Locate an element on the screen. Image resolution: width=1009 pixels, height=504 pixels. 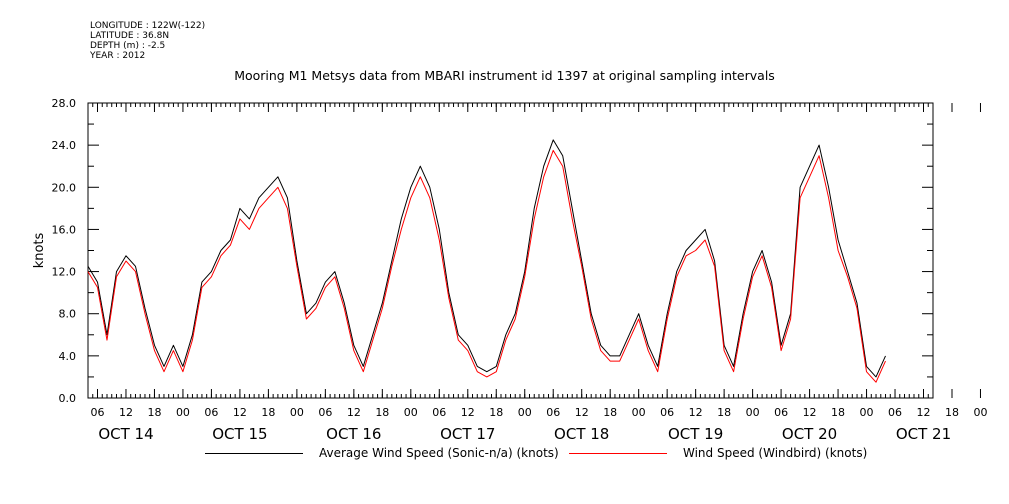
y-tick-label: 0.0 is located at coordinates (68, 398).